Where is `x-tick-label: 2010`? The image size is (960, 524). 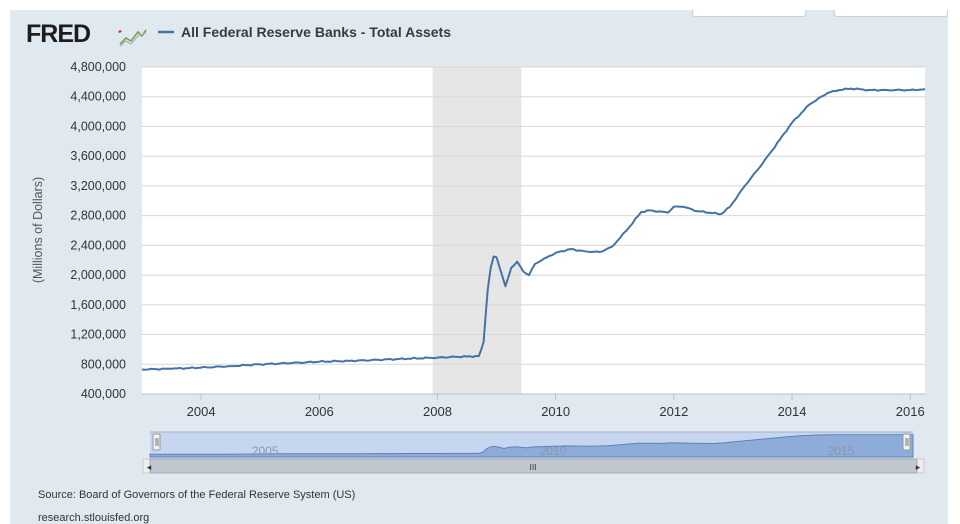
x-tick-label: 2010 is located at coordinates (555, 411).